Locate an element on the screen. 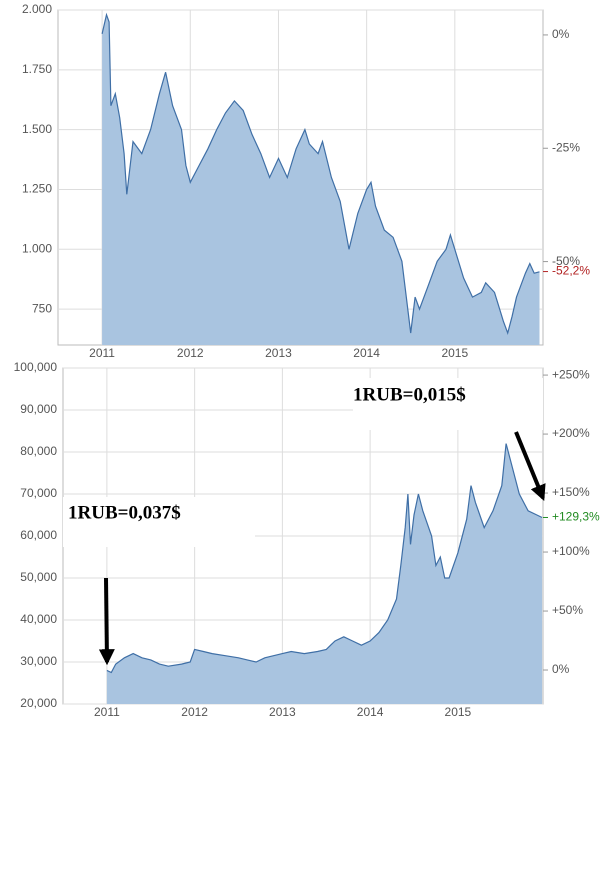 The height and width of the screenshot is (884, 615). y-tick-label: 30,000 is located at coordinates (38, 661).